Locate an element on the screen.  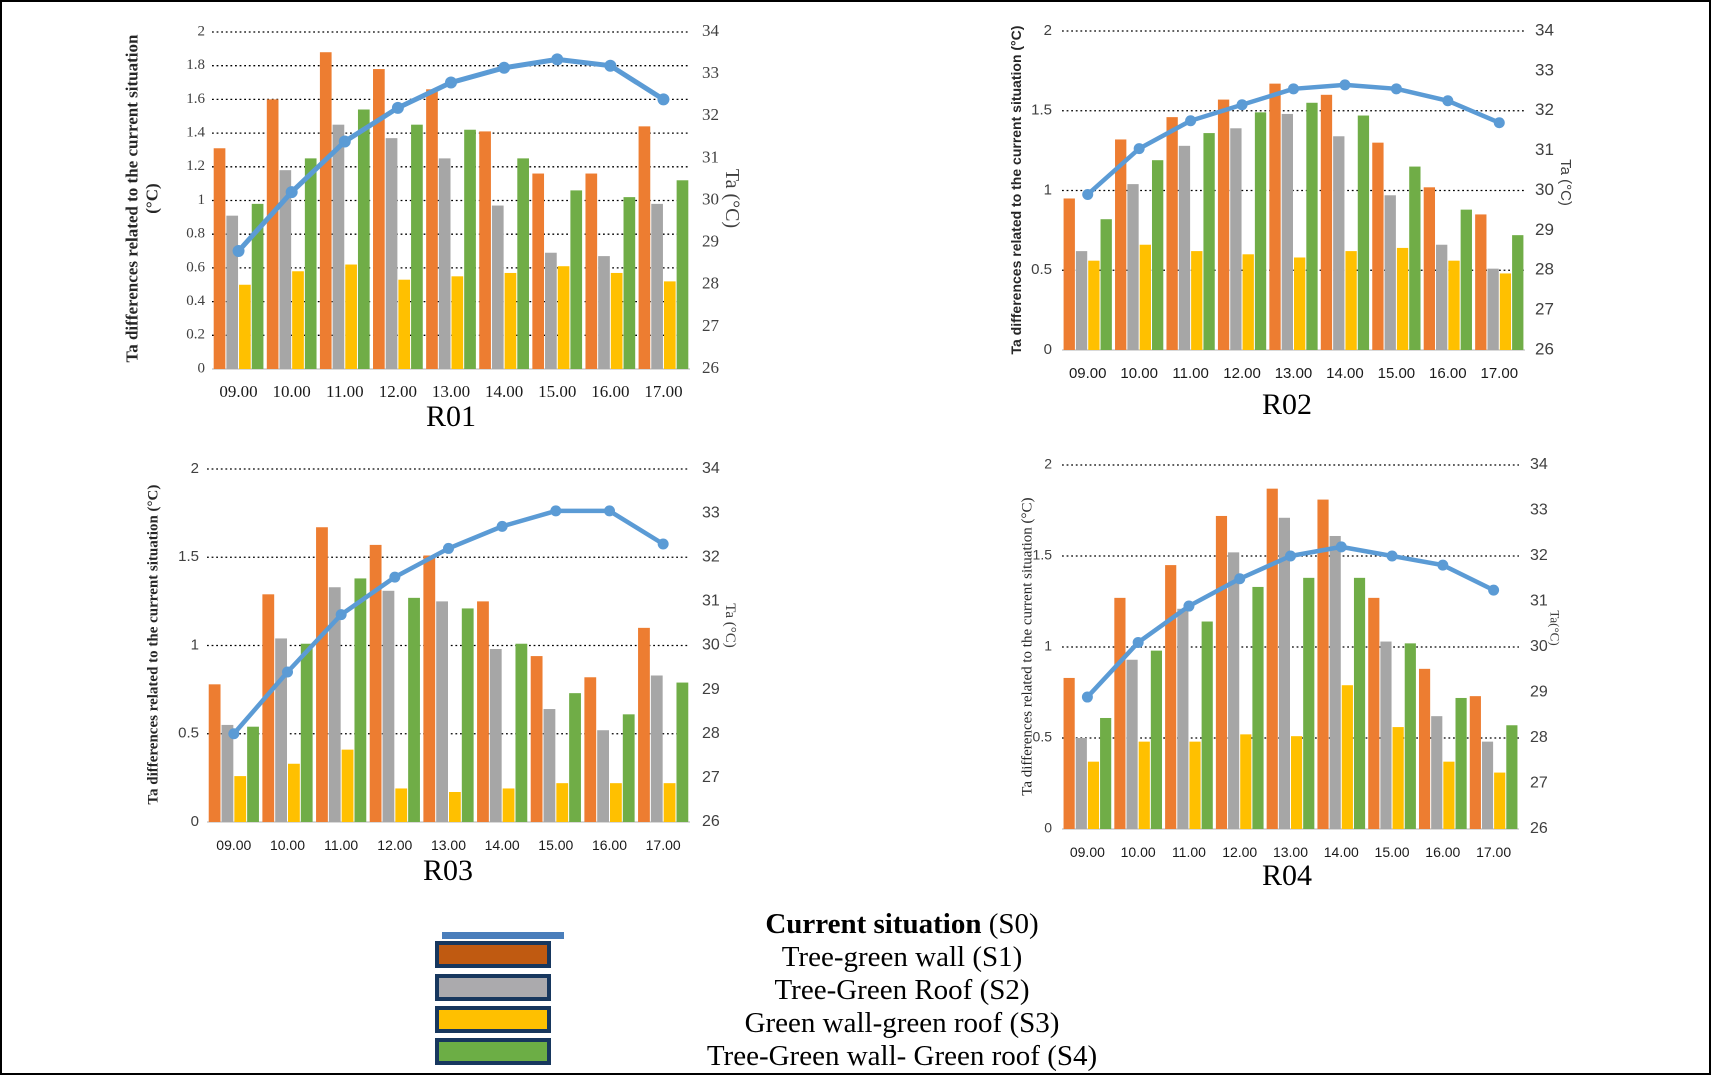
legend-swatch-tree-green-wall-green-roof is located at coordinates (493, 1051).